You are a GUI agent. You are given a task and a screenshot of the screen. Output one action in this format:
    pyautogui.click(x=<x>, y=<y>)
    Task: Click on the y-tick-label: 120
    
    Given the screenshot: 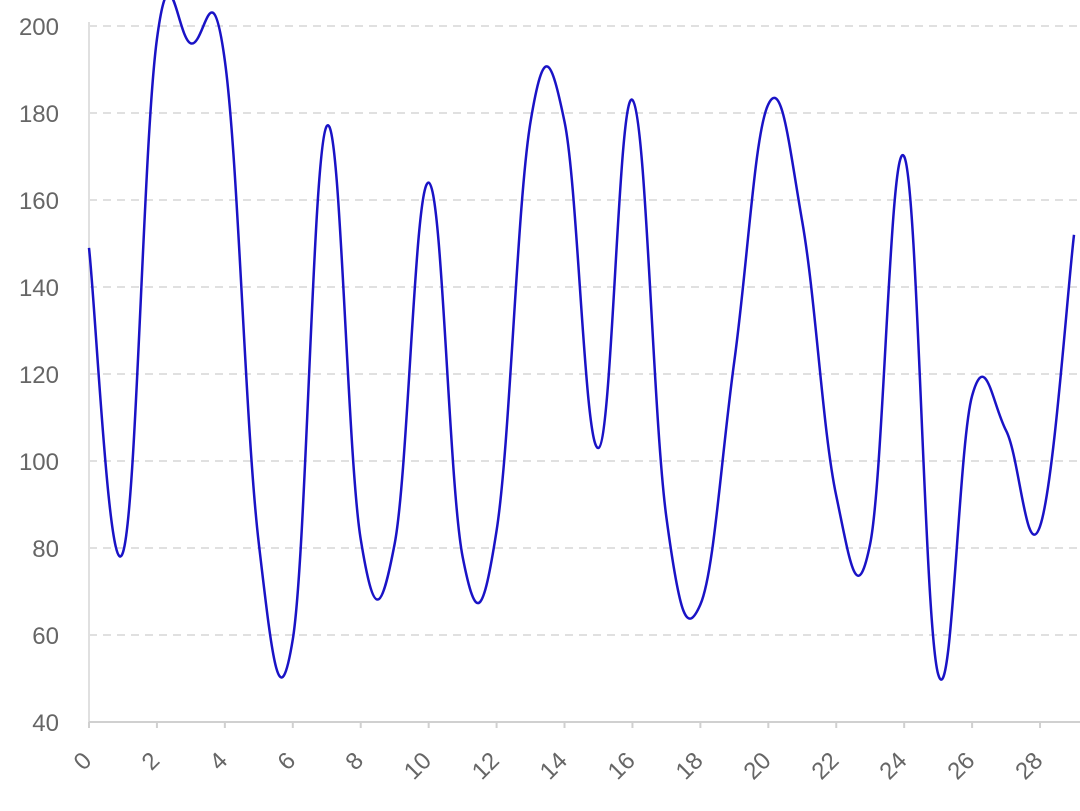 What is the action you would take?
    pyautogui.click(x=39, y=375)
    